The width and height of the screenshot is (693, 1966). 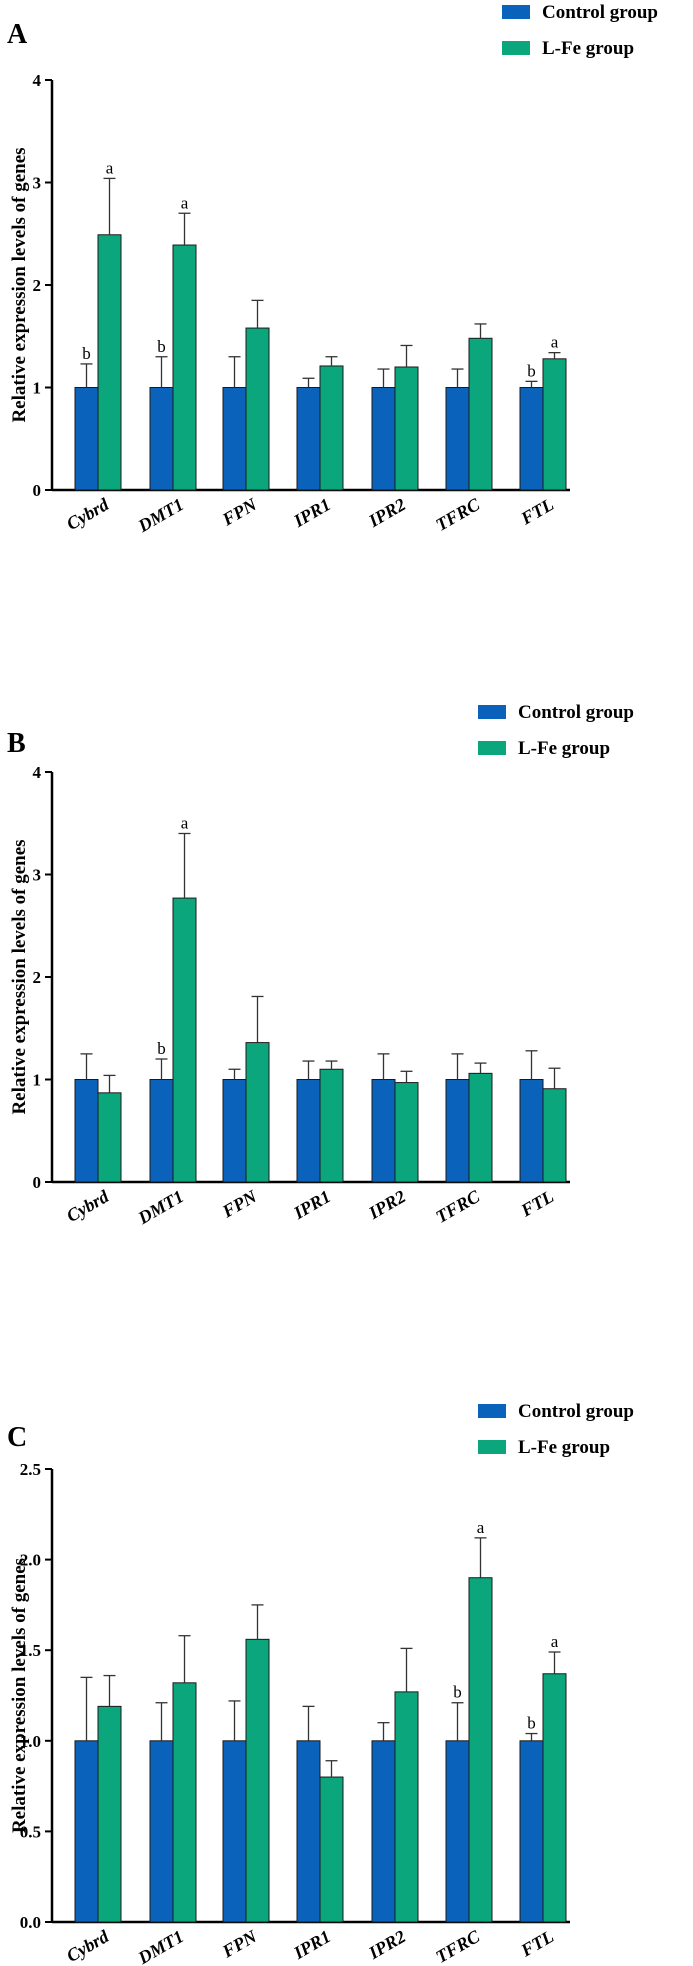 I want to click on x-tick-label-ipr2: IPR2, so click(x=386, y=1944).